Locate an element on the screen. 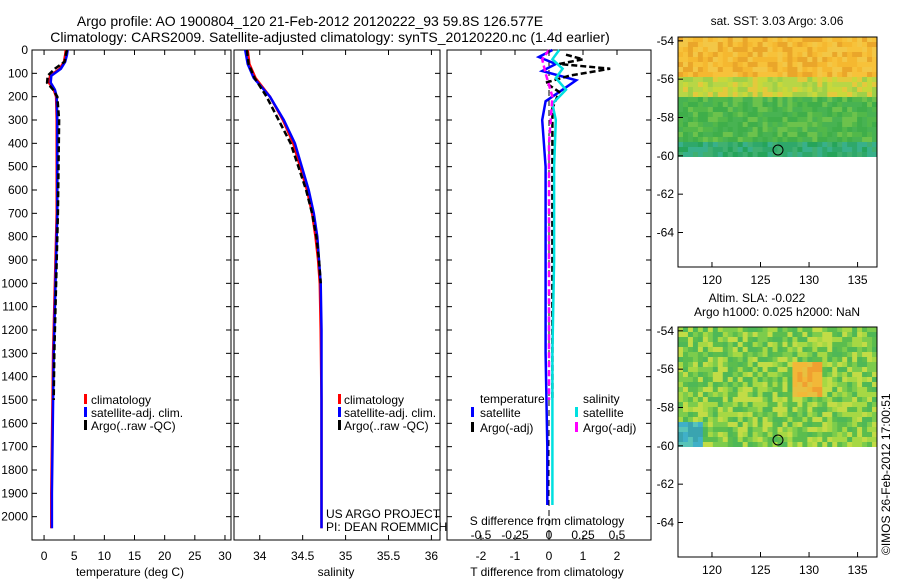  legend-label-sal-argo: Argo(-adj) is located at coordinates (609, 428).